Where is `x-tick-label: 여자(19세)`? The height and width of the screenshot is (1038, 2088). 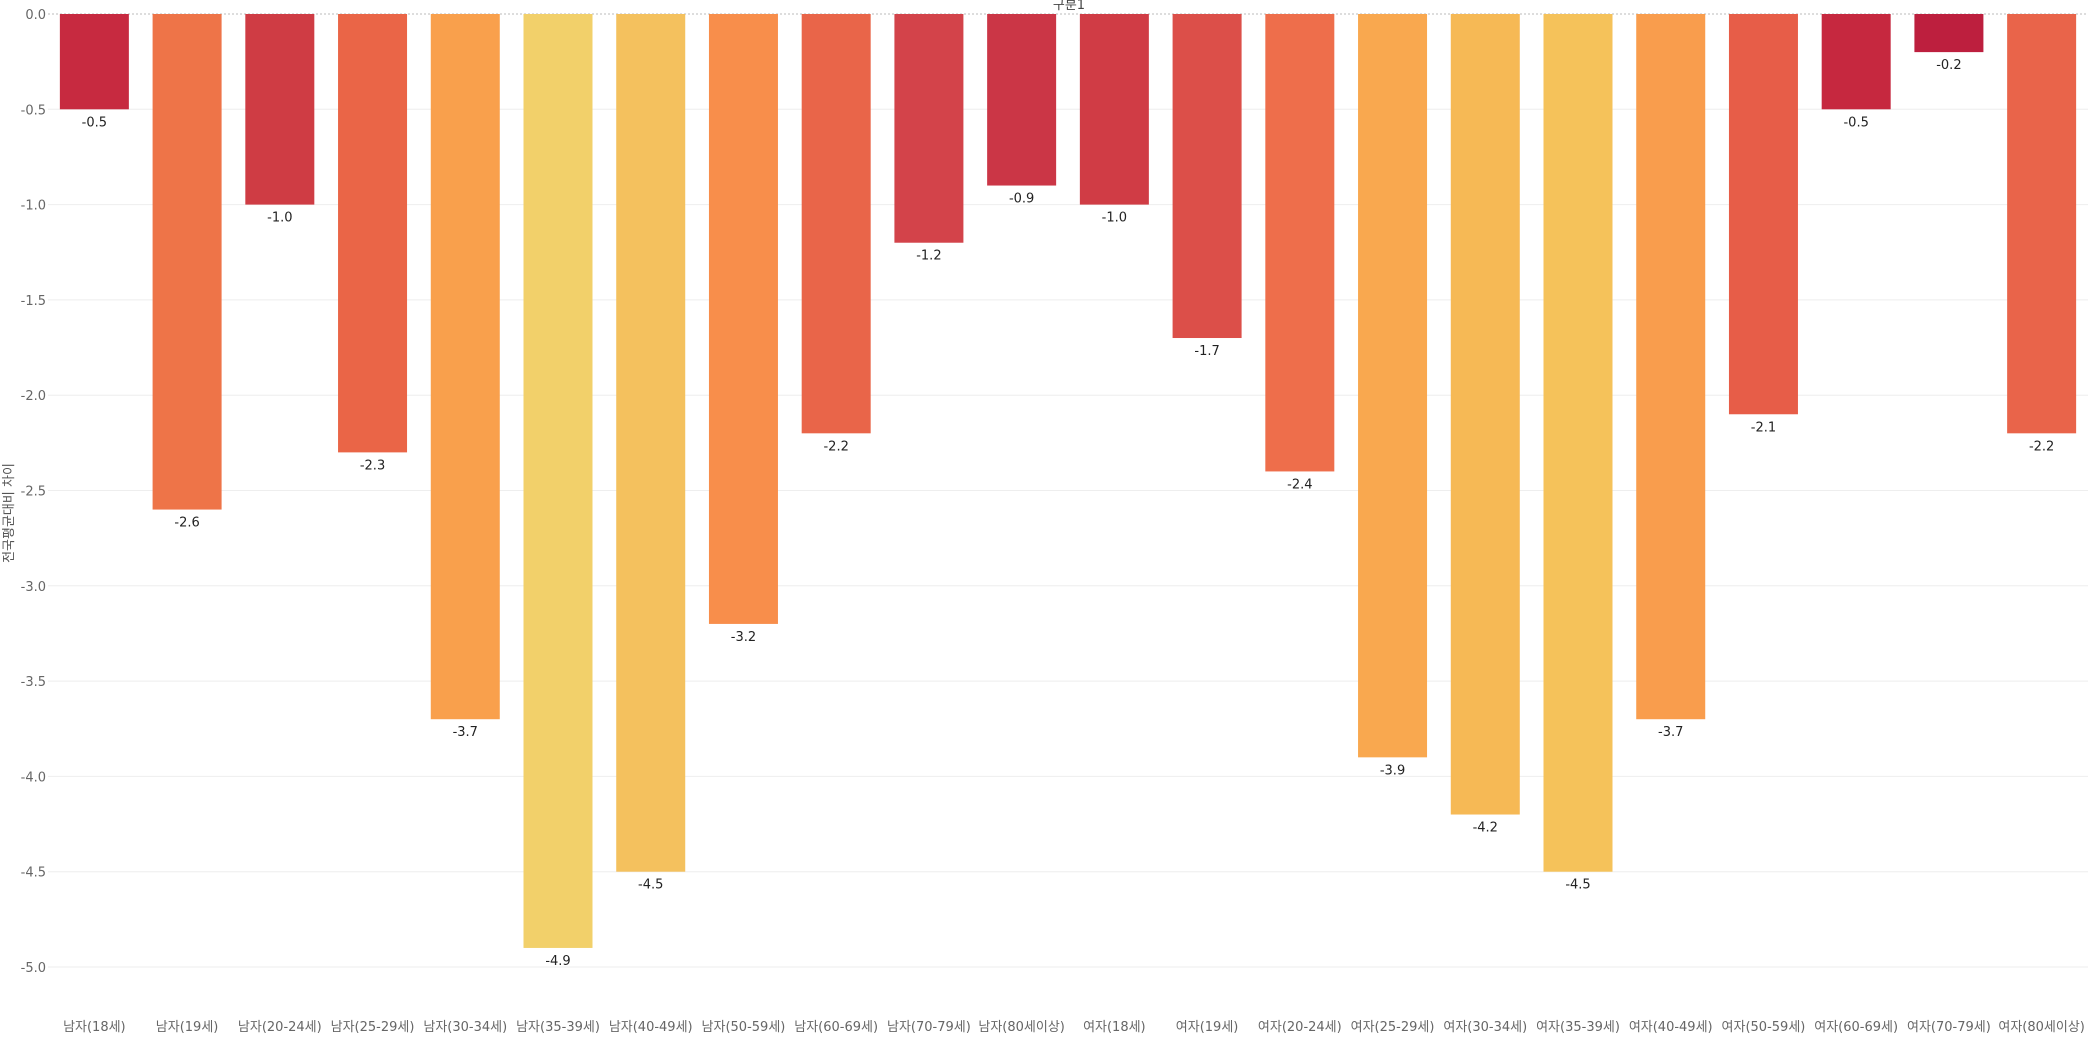
x-tick-label: 여자(19세) is located at coordinates (1207, 1027).